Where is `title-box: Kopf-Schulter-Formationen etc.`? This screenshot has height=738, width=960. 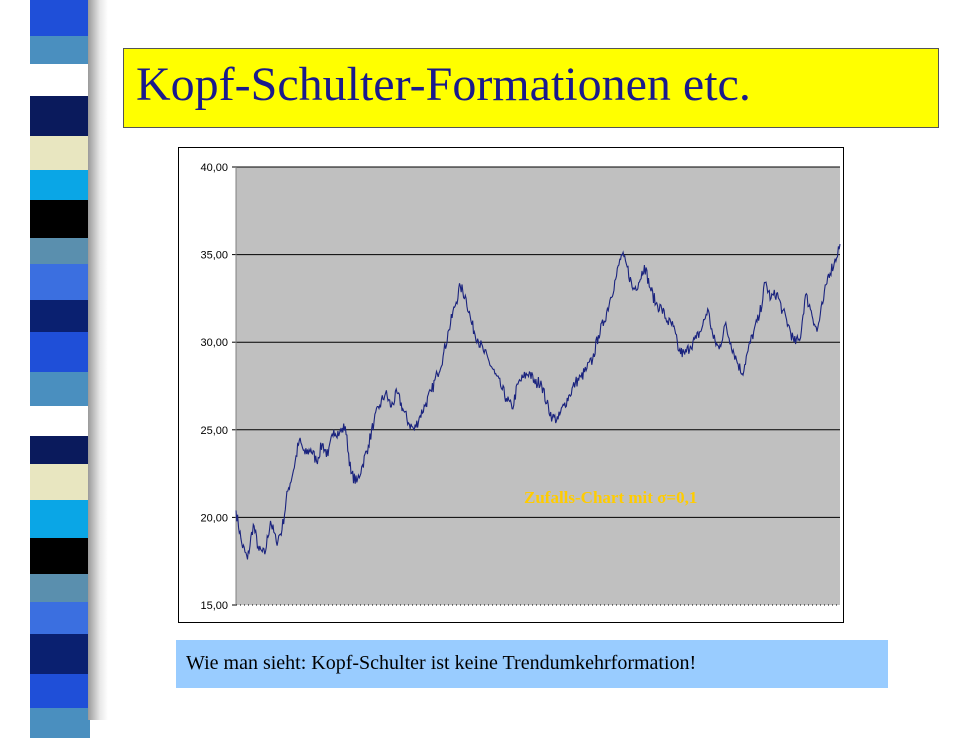 title-box: Kopf-Schulter-Formationen etc. is located at coordinates (531, 88).